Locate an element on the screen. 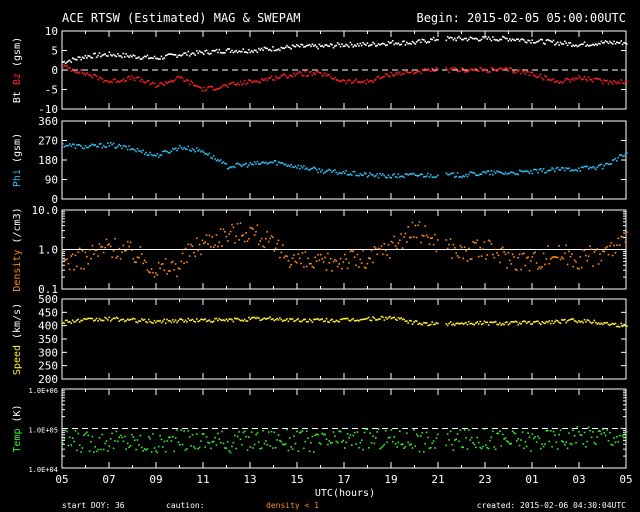 The image size is (640, 512). y-axis-title: Density (/cm3) is located at coordinates (17, 249).